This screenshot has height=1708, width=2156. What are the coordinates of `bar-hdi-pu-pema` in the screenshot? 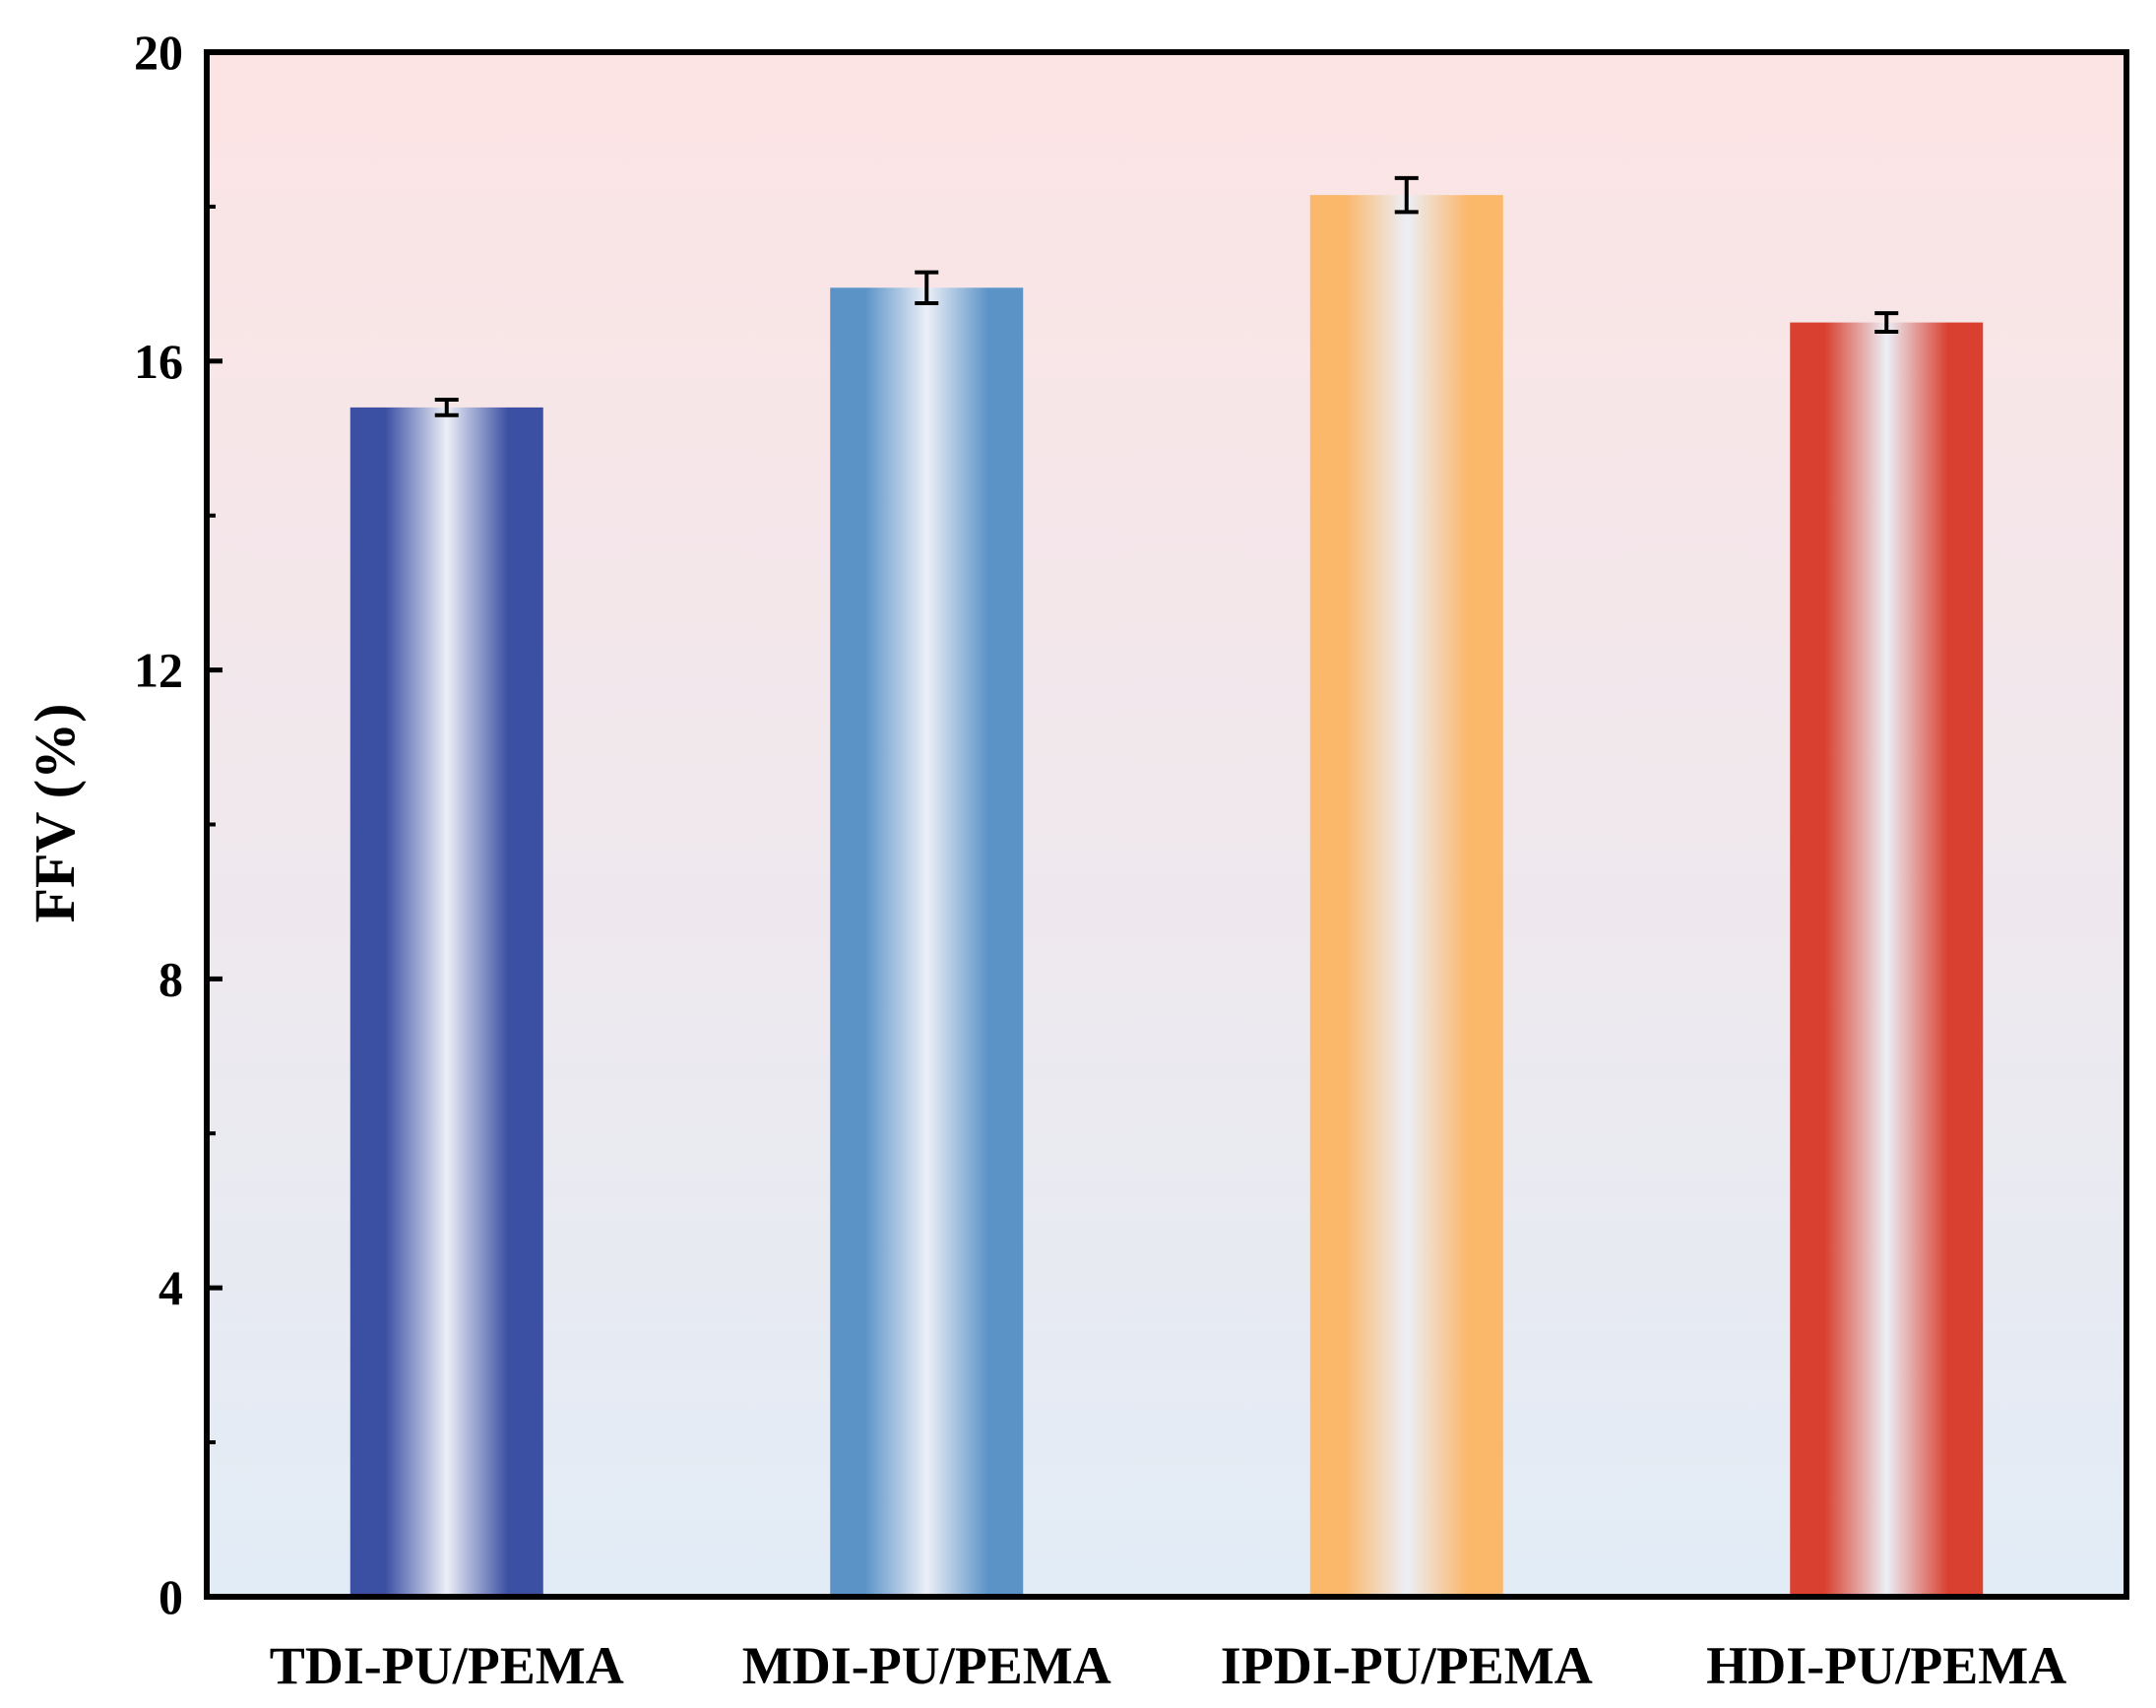 It's located at (1887, 960).